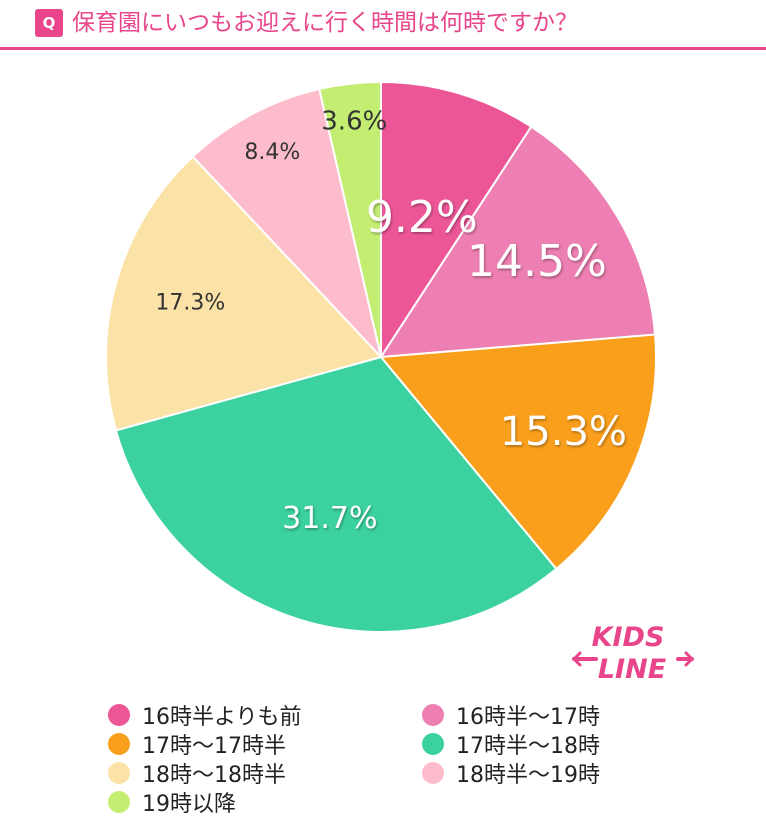 This screenshot has width=766, height=818. What do you see at coordinates (563, 432) in the screenshot?
I see `slice-value-label: 15.3%` at bounding box center [563, 432].